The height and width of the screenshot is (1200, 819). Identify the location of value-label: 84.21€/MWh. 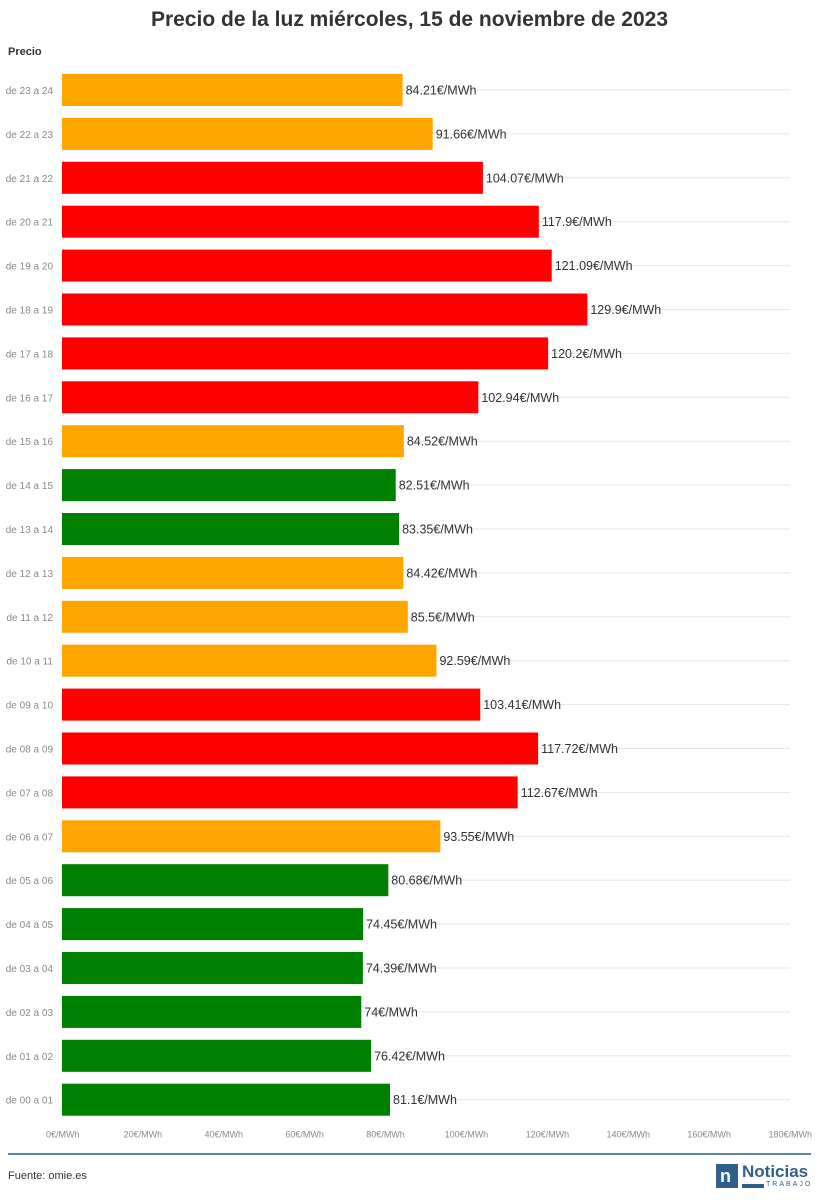
(441, 91).